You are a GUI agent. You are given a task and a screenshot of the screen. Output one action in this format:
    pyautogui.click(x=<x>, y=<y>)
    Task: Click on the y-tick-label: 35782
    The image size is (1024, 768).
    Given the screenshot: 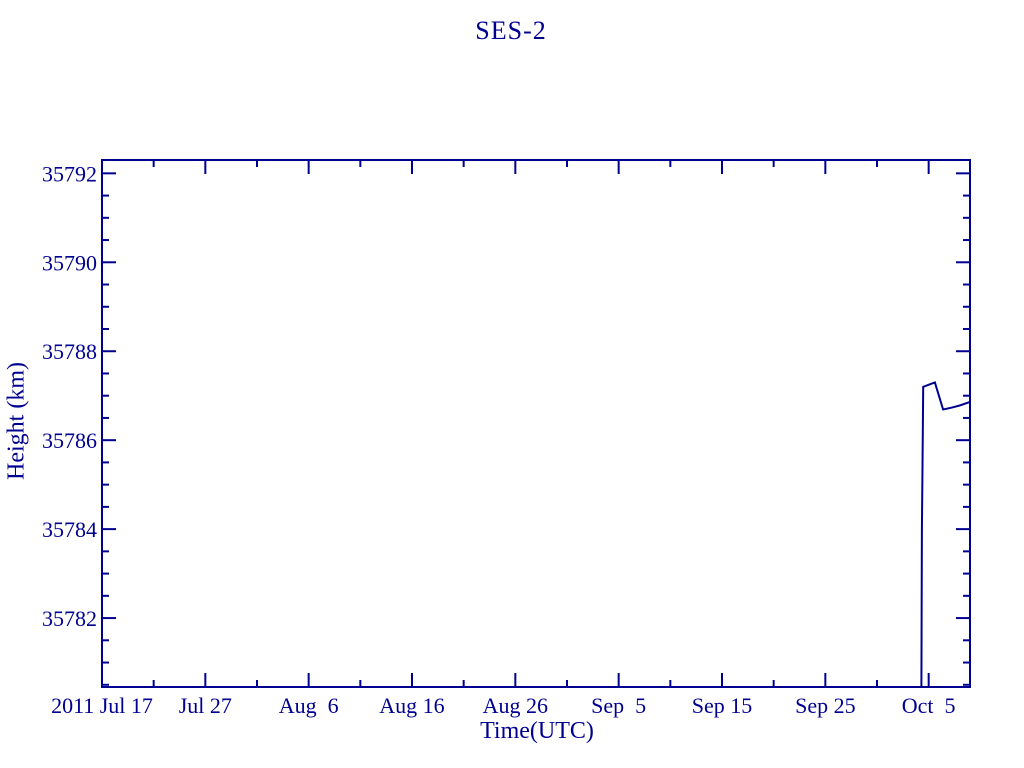 What is the action you would take?
    pyautogui.click(x=69, y=618)
    